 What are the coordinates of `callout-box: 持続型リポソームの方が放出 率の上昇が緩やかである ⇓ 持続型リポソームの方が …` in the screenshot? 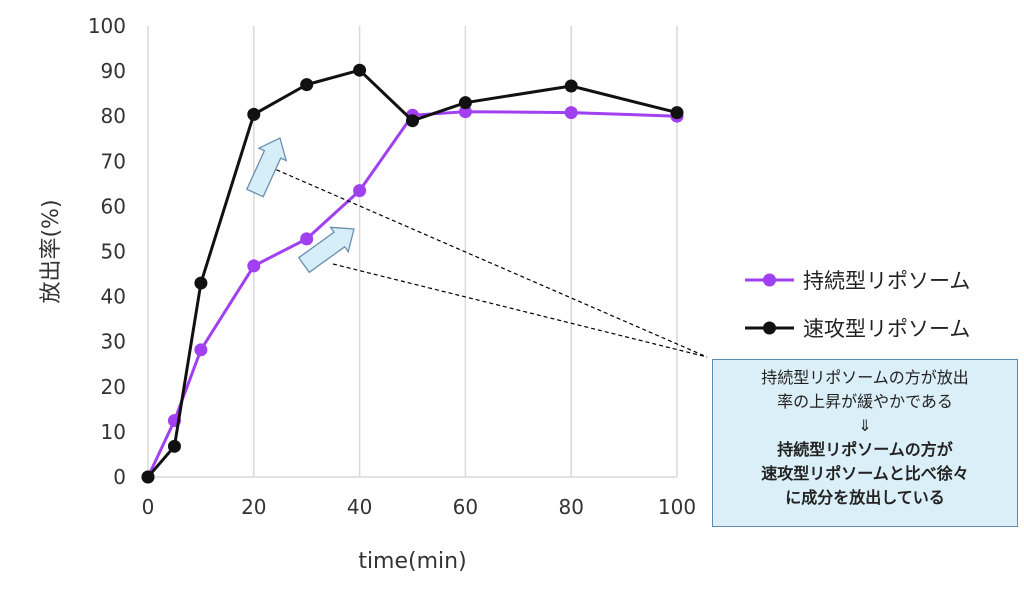 It's located at (865, 443).